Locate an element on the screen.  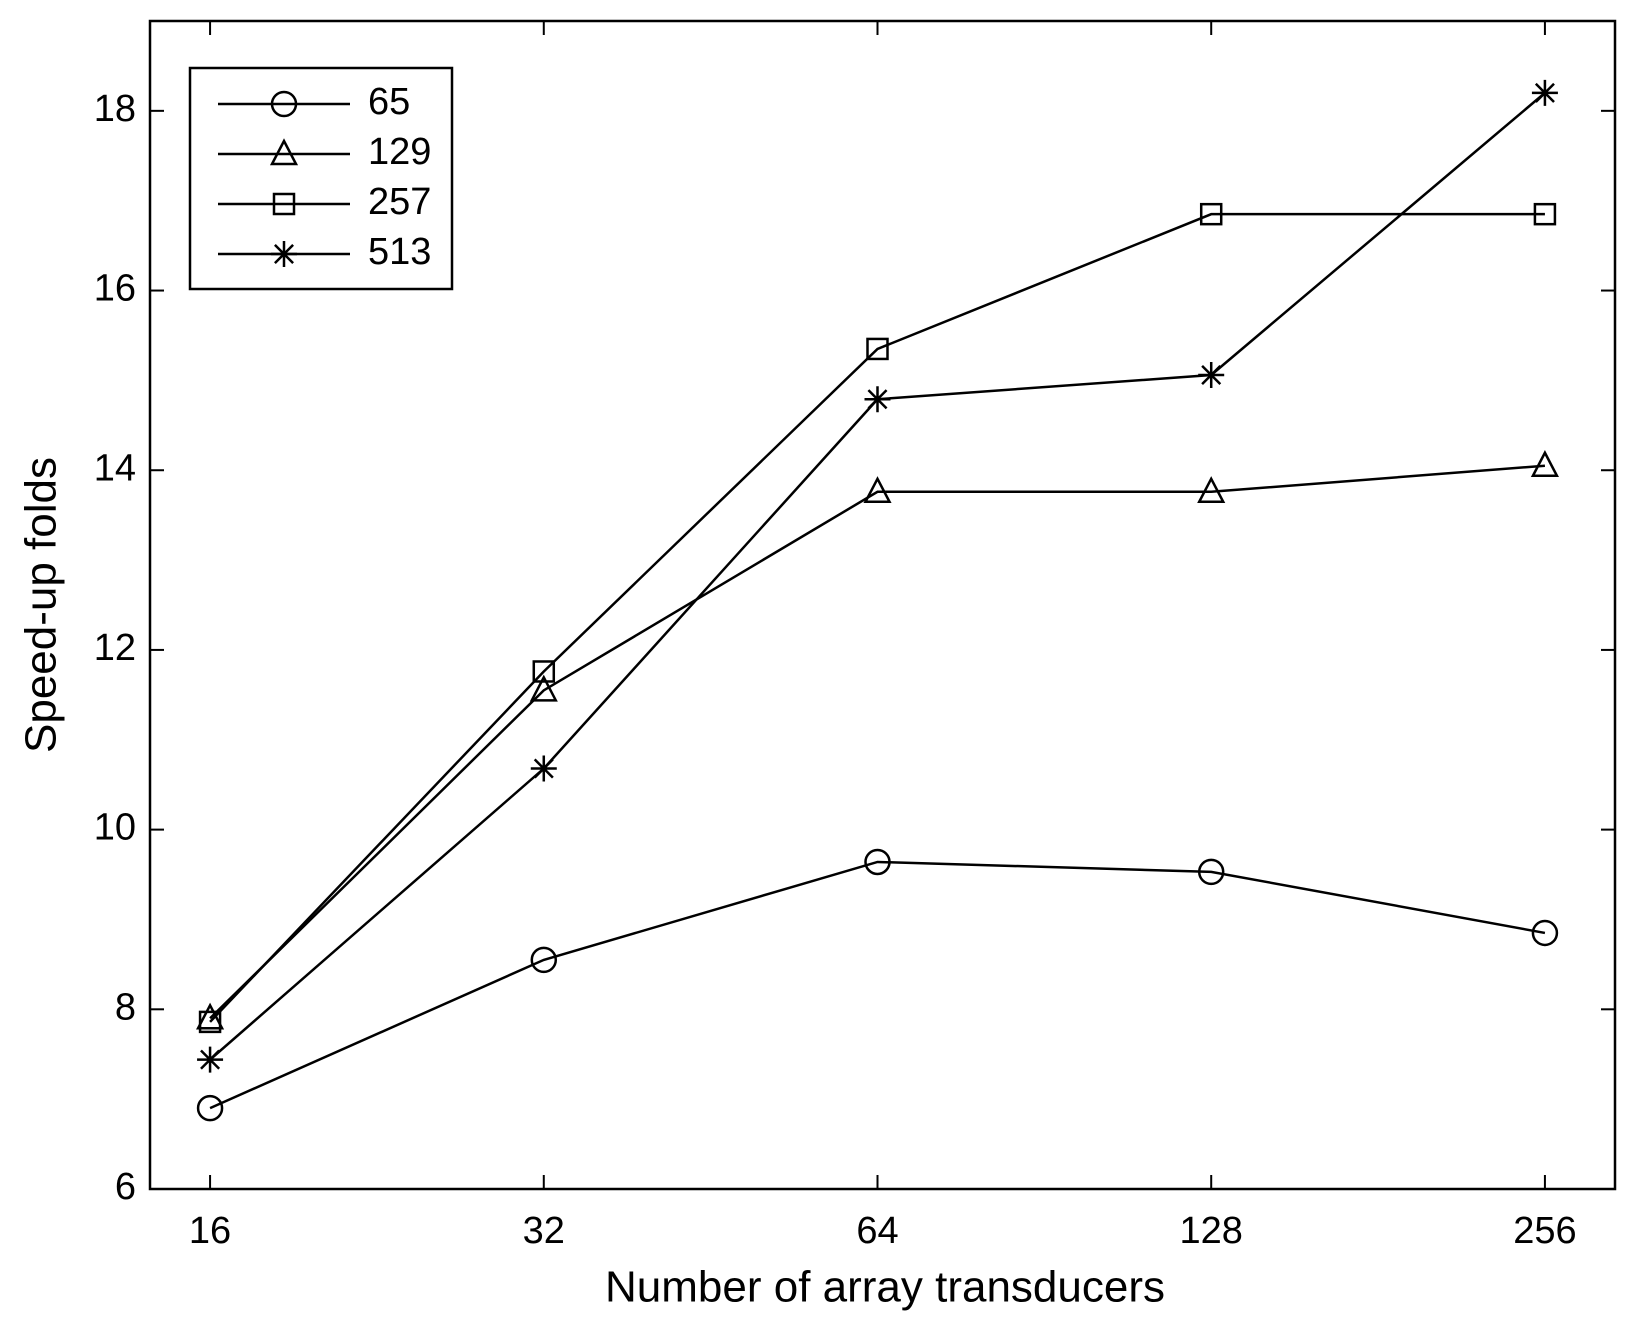
x-axis-label: Number of array transducers is located at coordinates (885, 1287).